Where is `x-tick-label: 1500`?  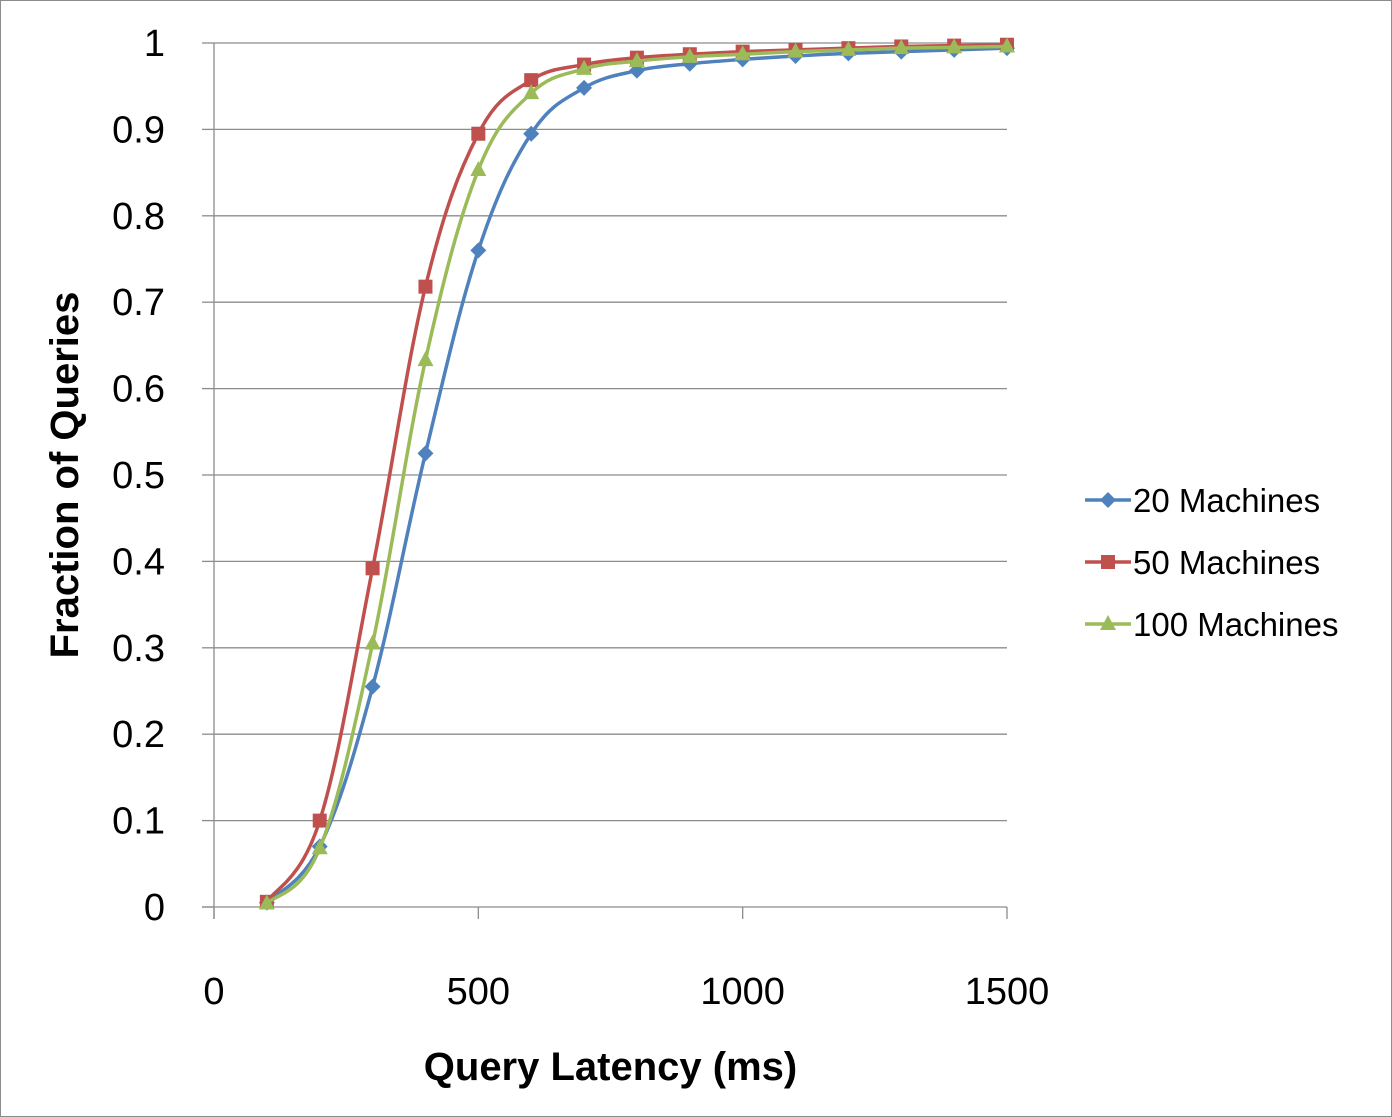
x-tick-label: 1500 is located at coordinates (1007, 992).